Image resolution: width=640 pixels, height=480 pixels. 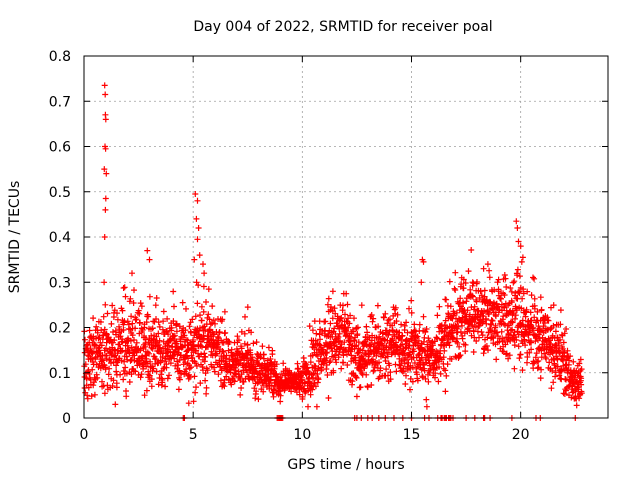 What do you see at coordinates (60, 238) in the screenshot?
I see `y-axis-tick-labels: 0 0.1 0.2 0.3 0.4 0.5 0.6 0.7 0.8` at bounding box center [60, 238].